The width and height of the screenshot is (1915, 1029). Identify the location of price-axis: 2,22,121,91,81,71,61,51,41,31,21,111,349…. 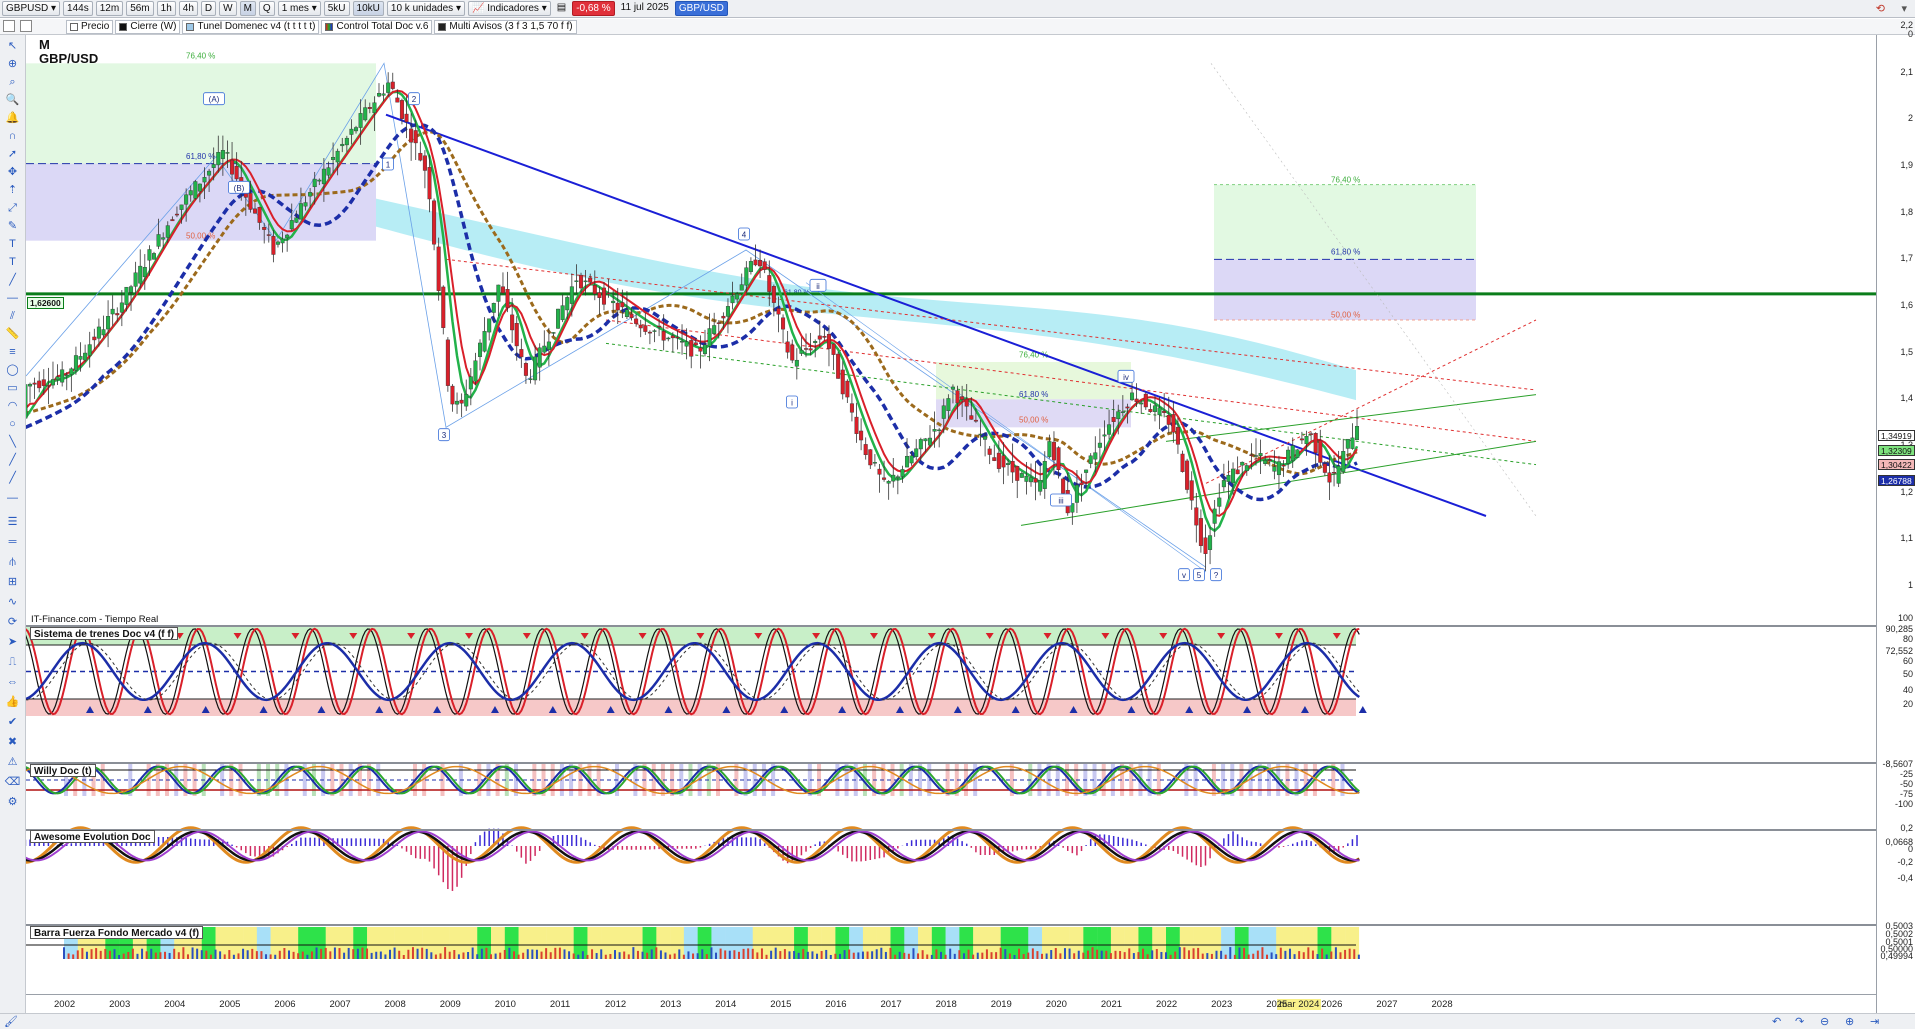
(1895, 516).